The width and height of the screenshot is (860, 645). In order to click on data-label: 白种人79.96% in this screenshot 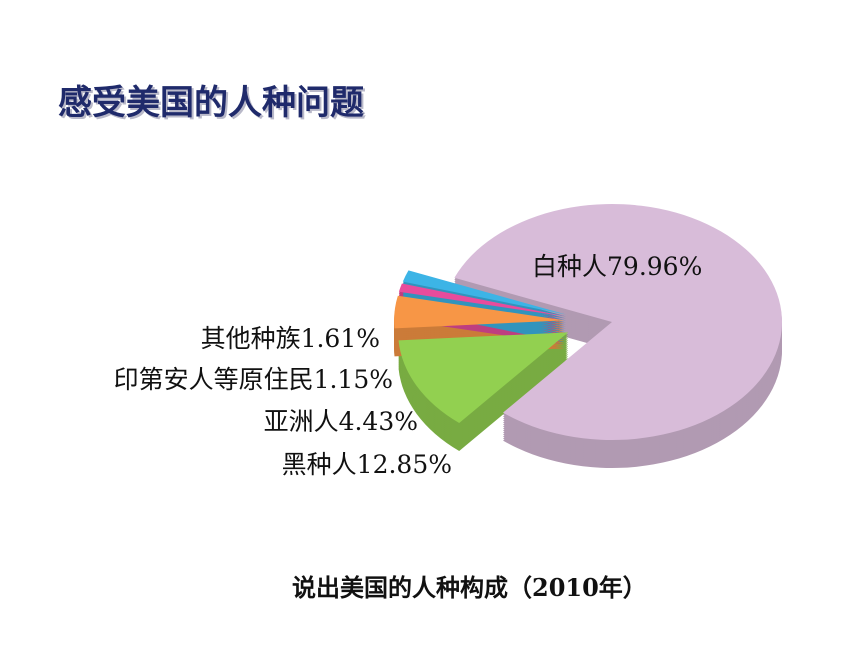, I will do `click(617, 266)`.